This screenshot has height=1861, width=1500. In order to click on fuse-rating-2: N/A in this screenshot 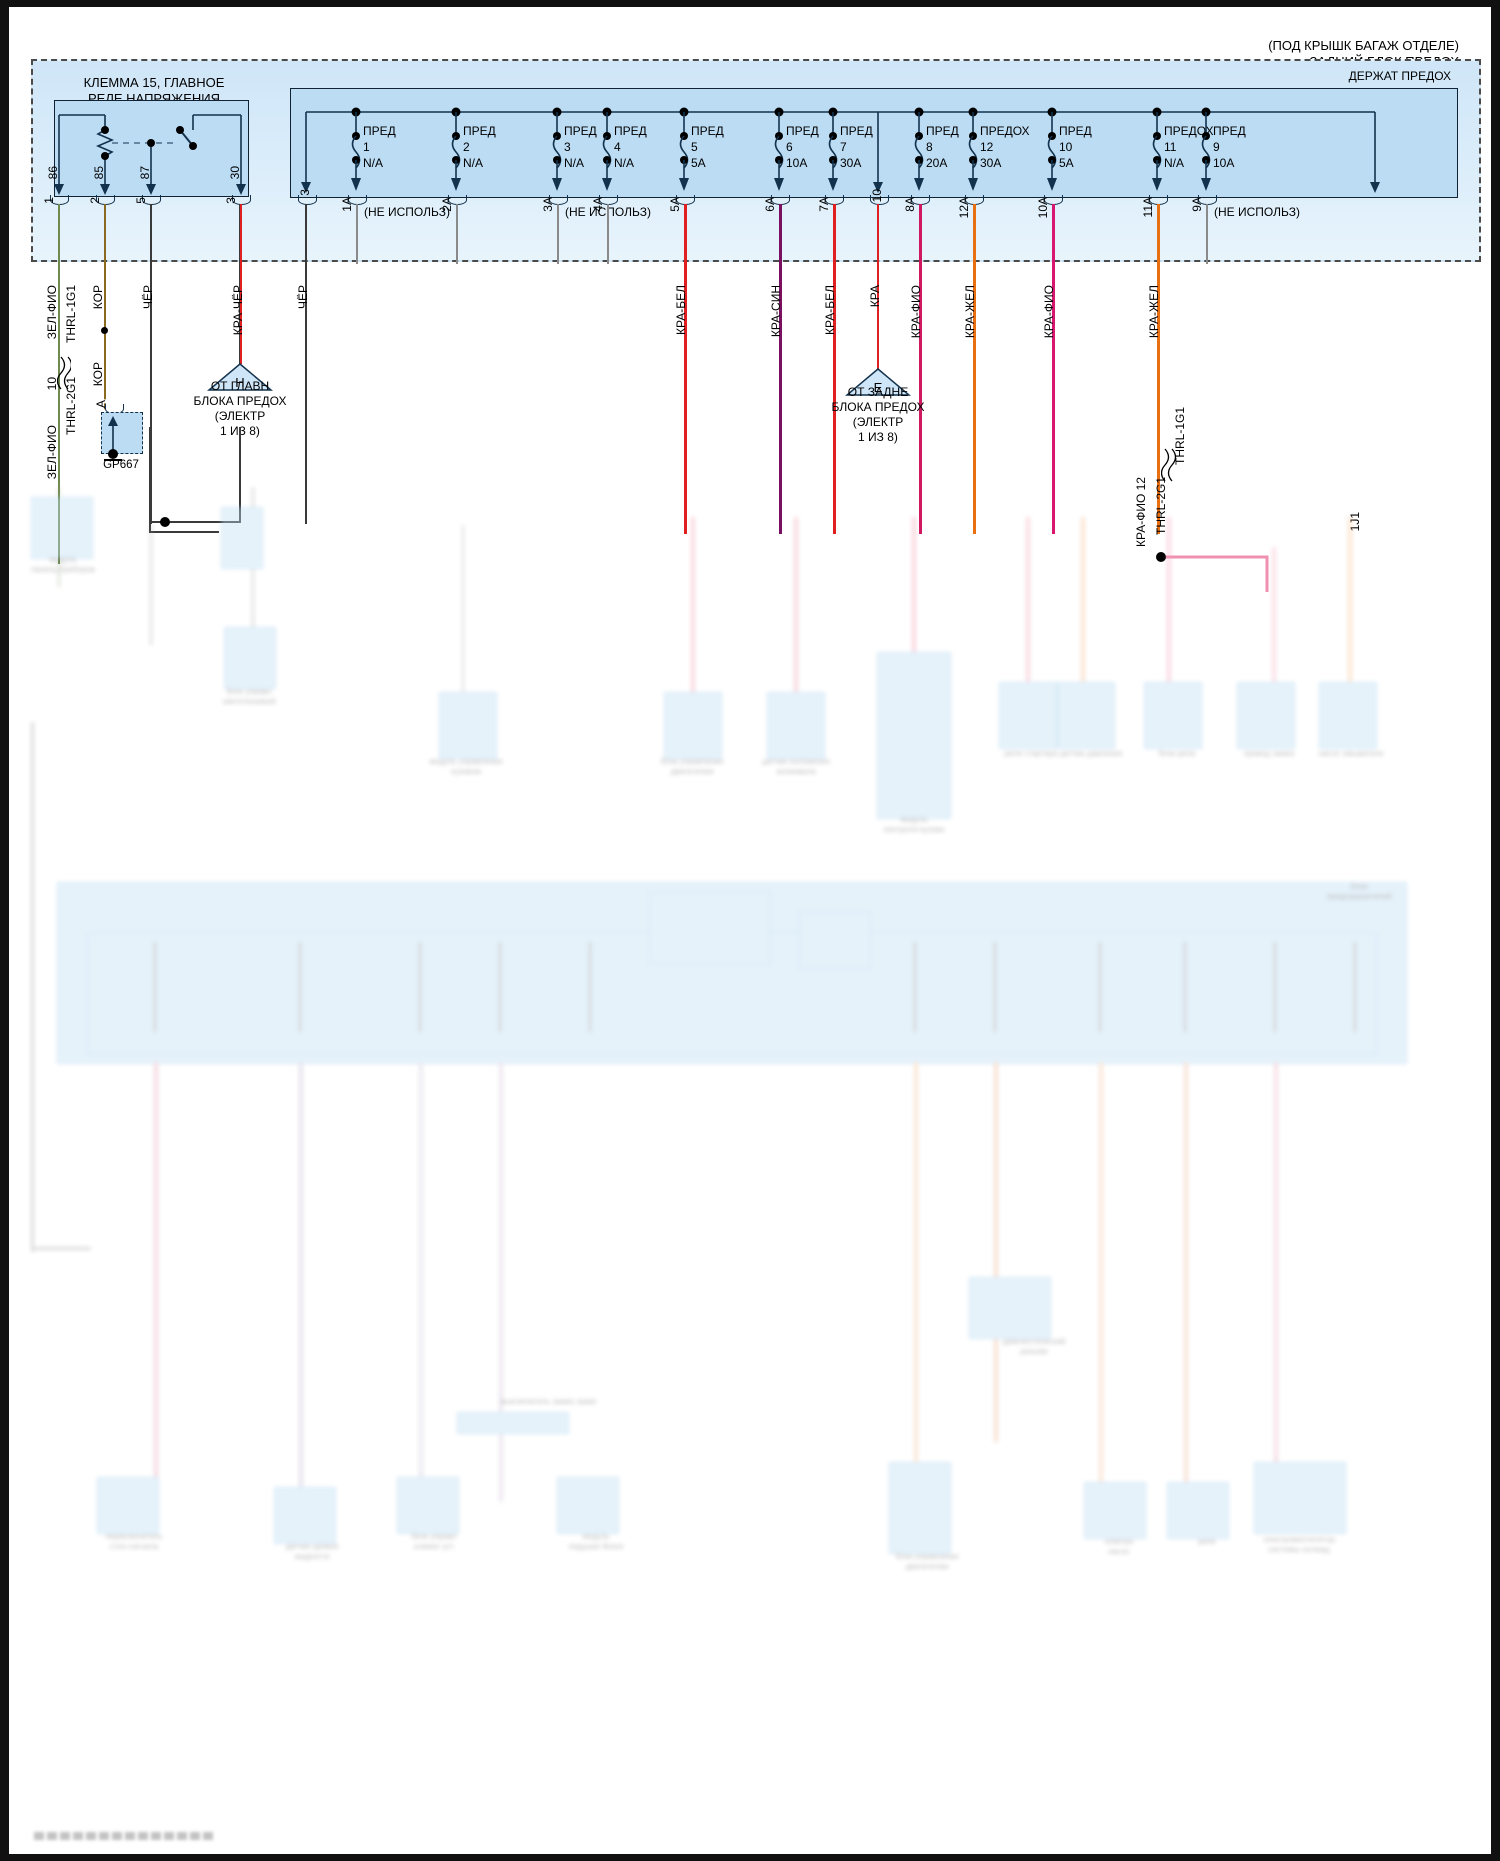, I will do `click(473, 163)`.